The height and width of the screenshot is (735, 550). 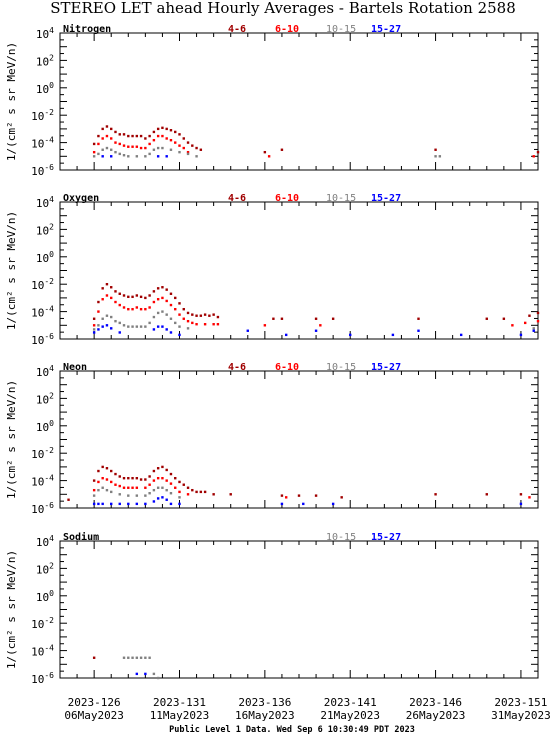 I want to click on panel-label: Nitrogen, so click(x=87, y=29).